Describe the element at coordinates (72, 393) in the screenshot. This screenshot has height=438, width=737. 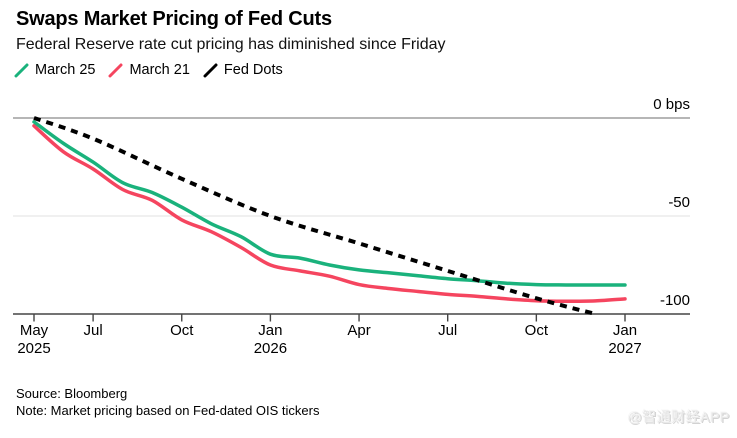
I see `source-text: Source: Bloomberg` at that location.